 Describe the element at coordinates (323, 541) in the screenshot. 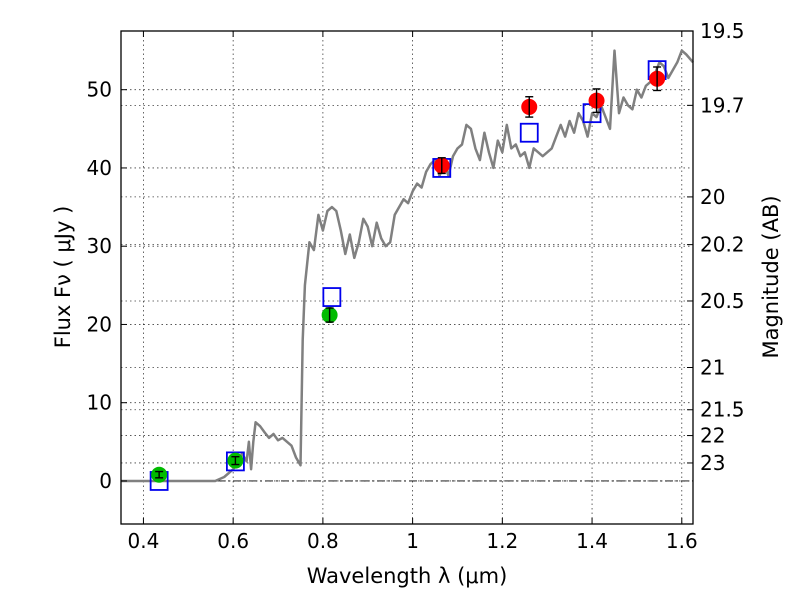

I see `x-tick-label: 0.8` at that location.